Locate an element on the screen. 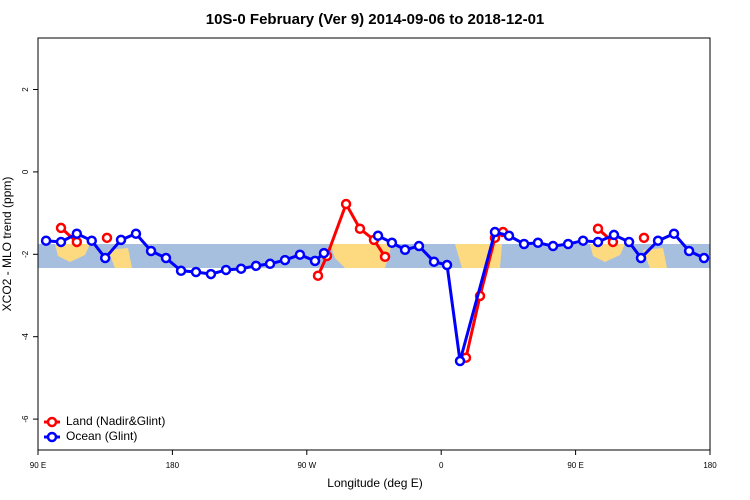  y-tick-label: 0 is located at coordinates (25, 171).